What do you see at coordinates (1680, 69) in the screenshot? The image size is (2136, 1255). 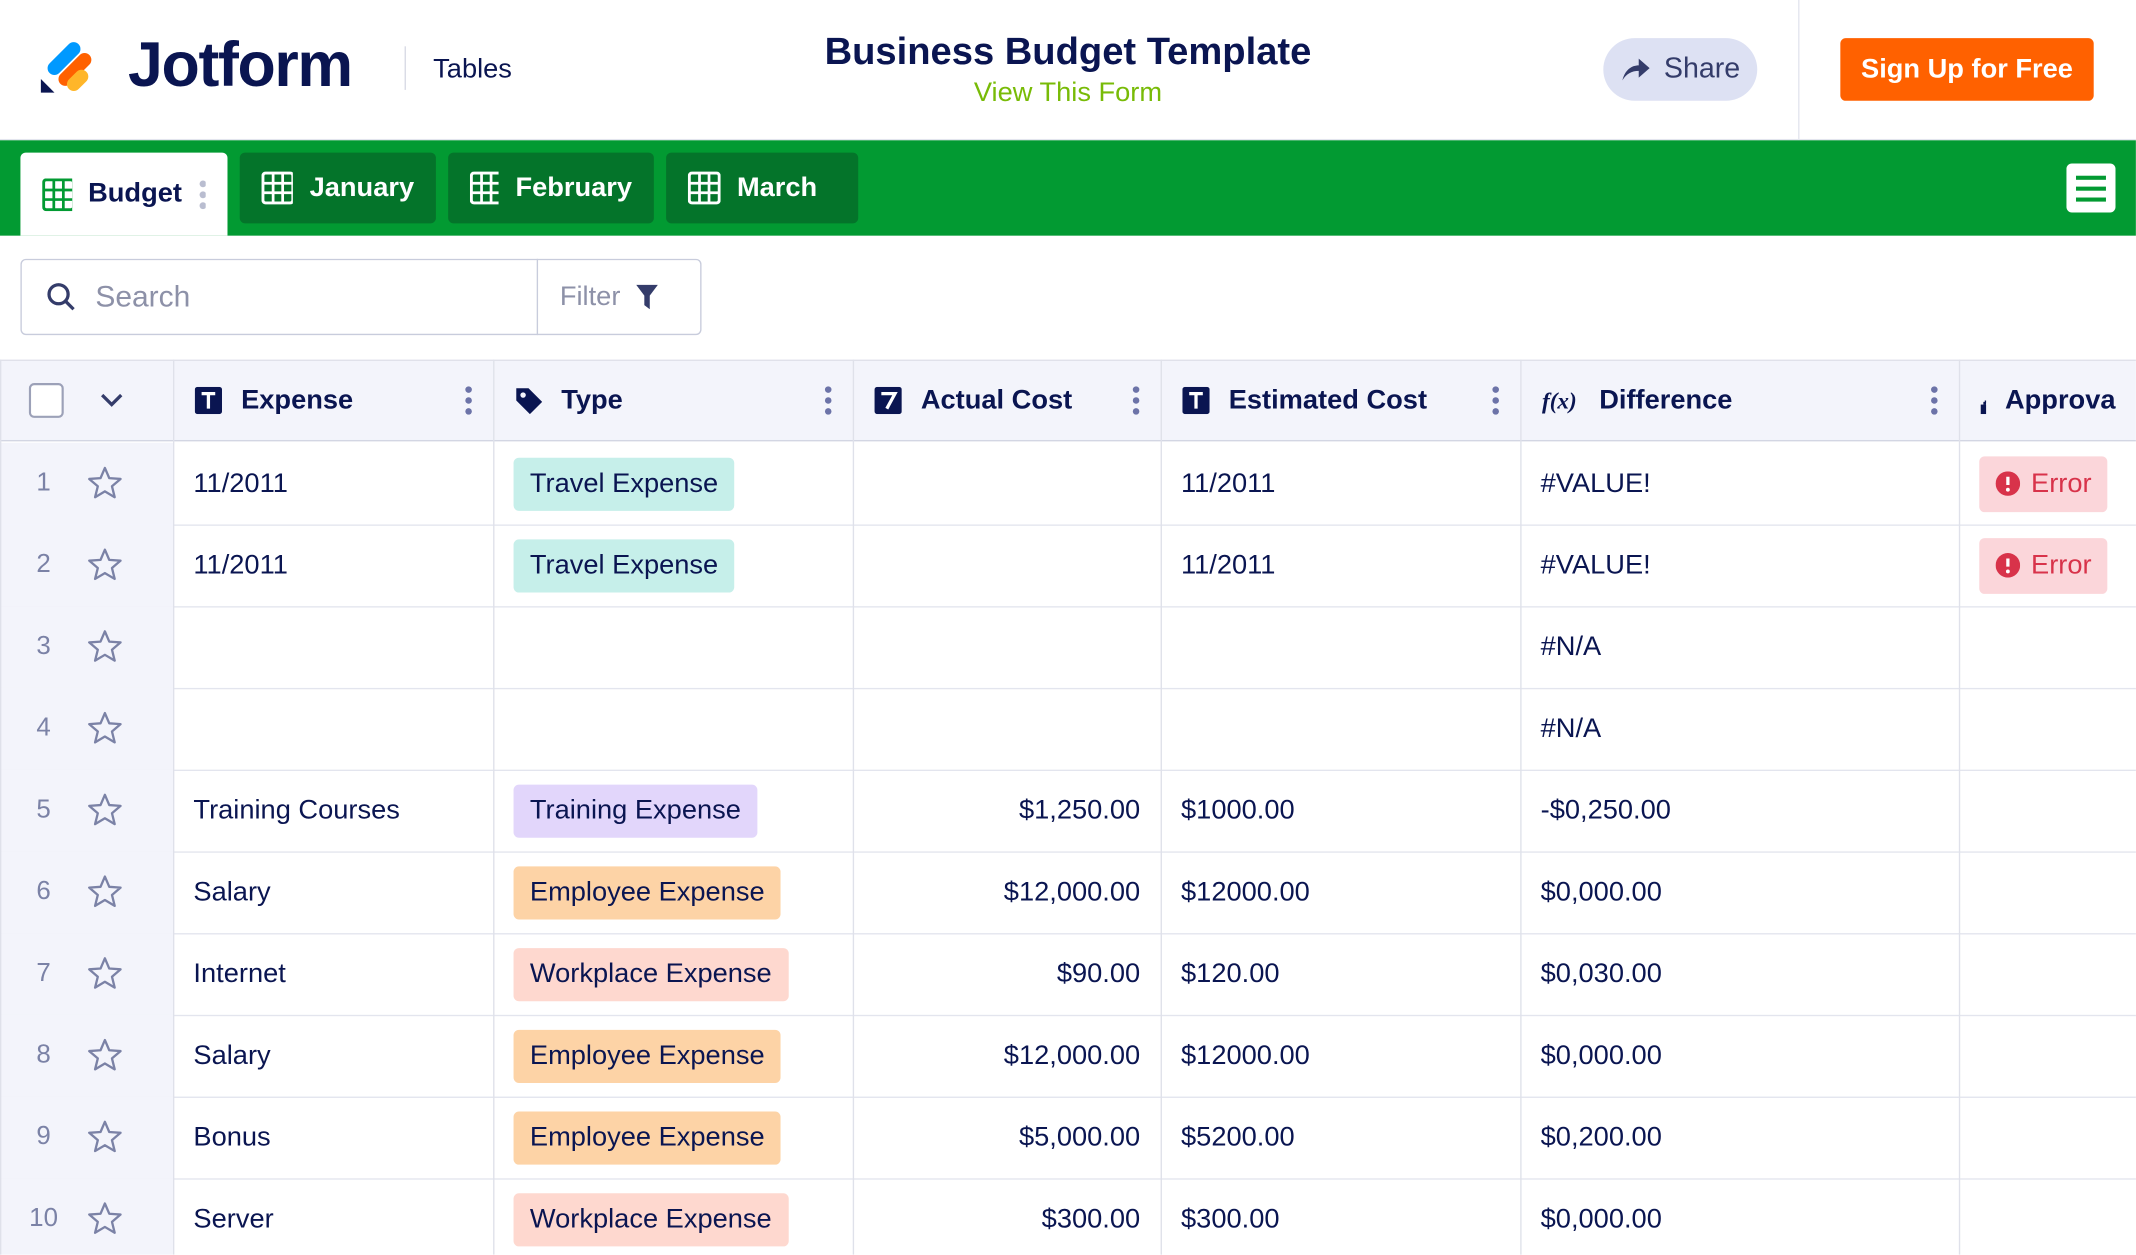 I see `share-button: Share` at bounding box center [1680, 69].